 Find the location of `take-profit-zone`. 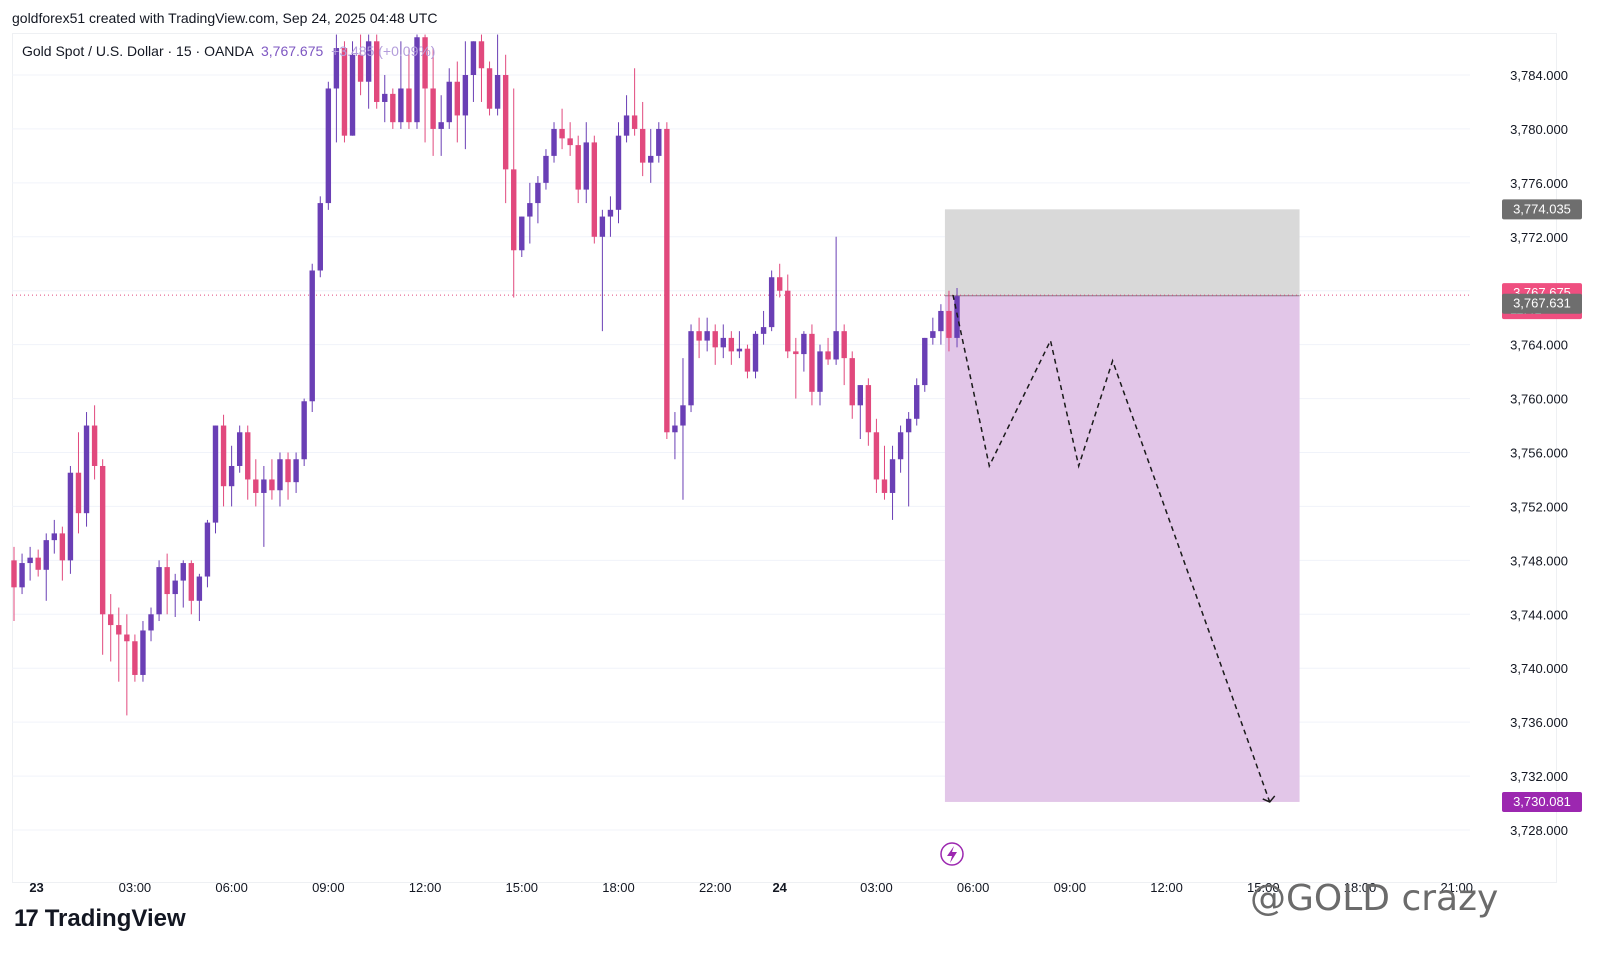

take-profit-zone is located at coordinates (1122, 548).